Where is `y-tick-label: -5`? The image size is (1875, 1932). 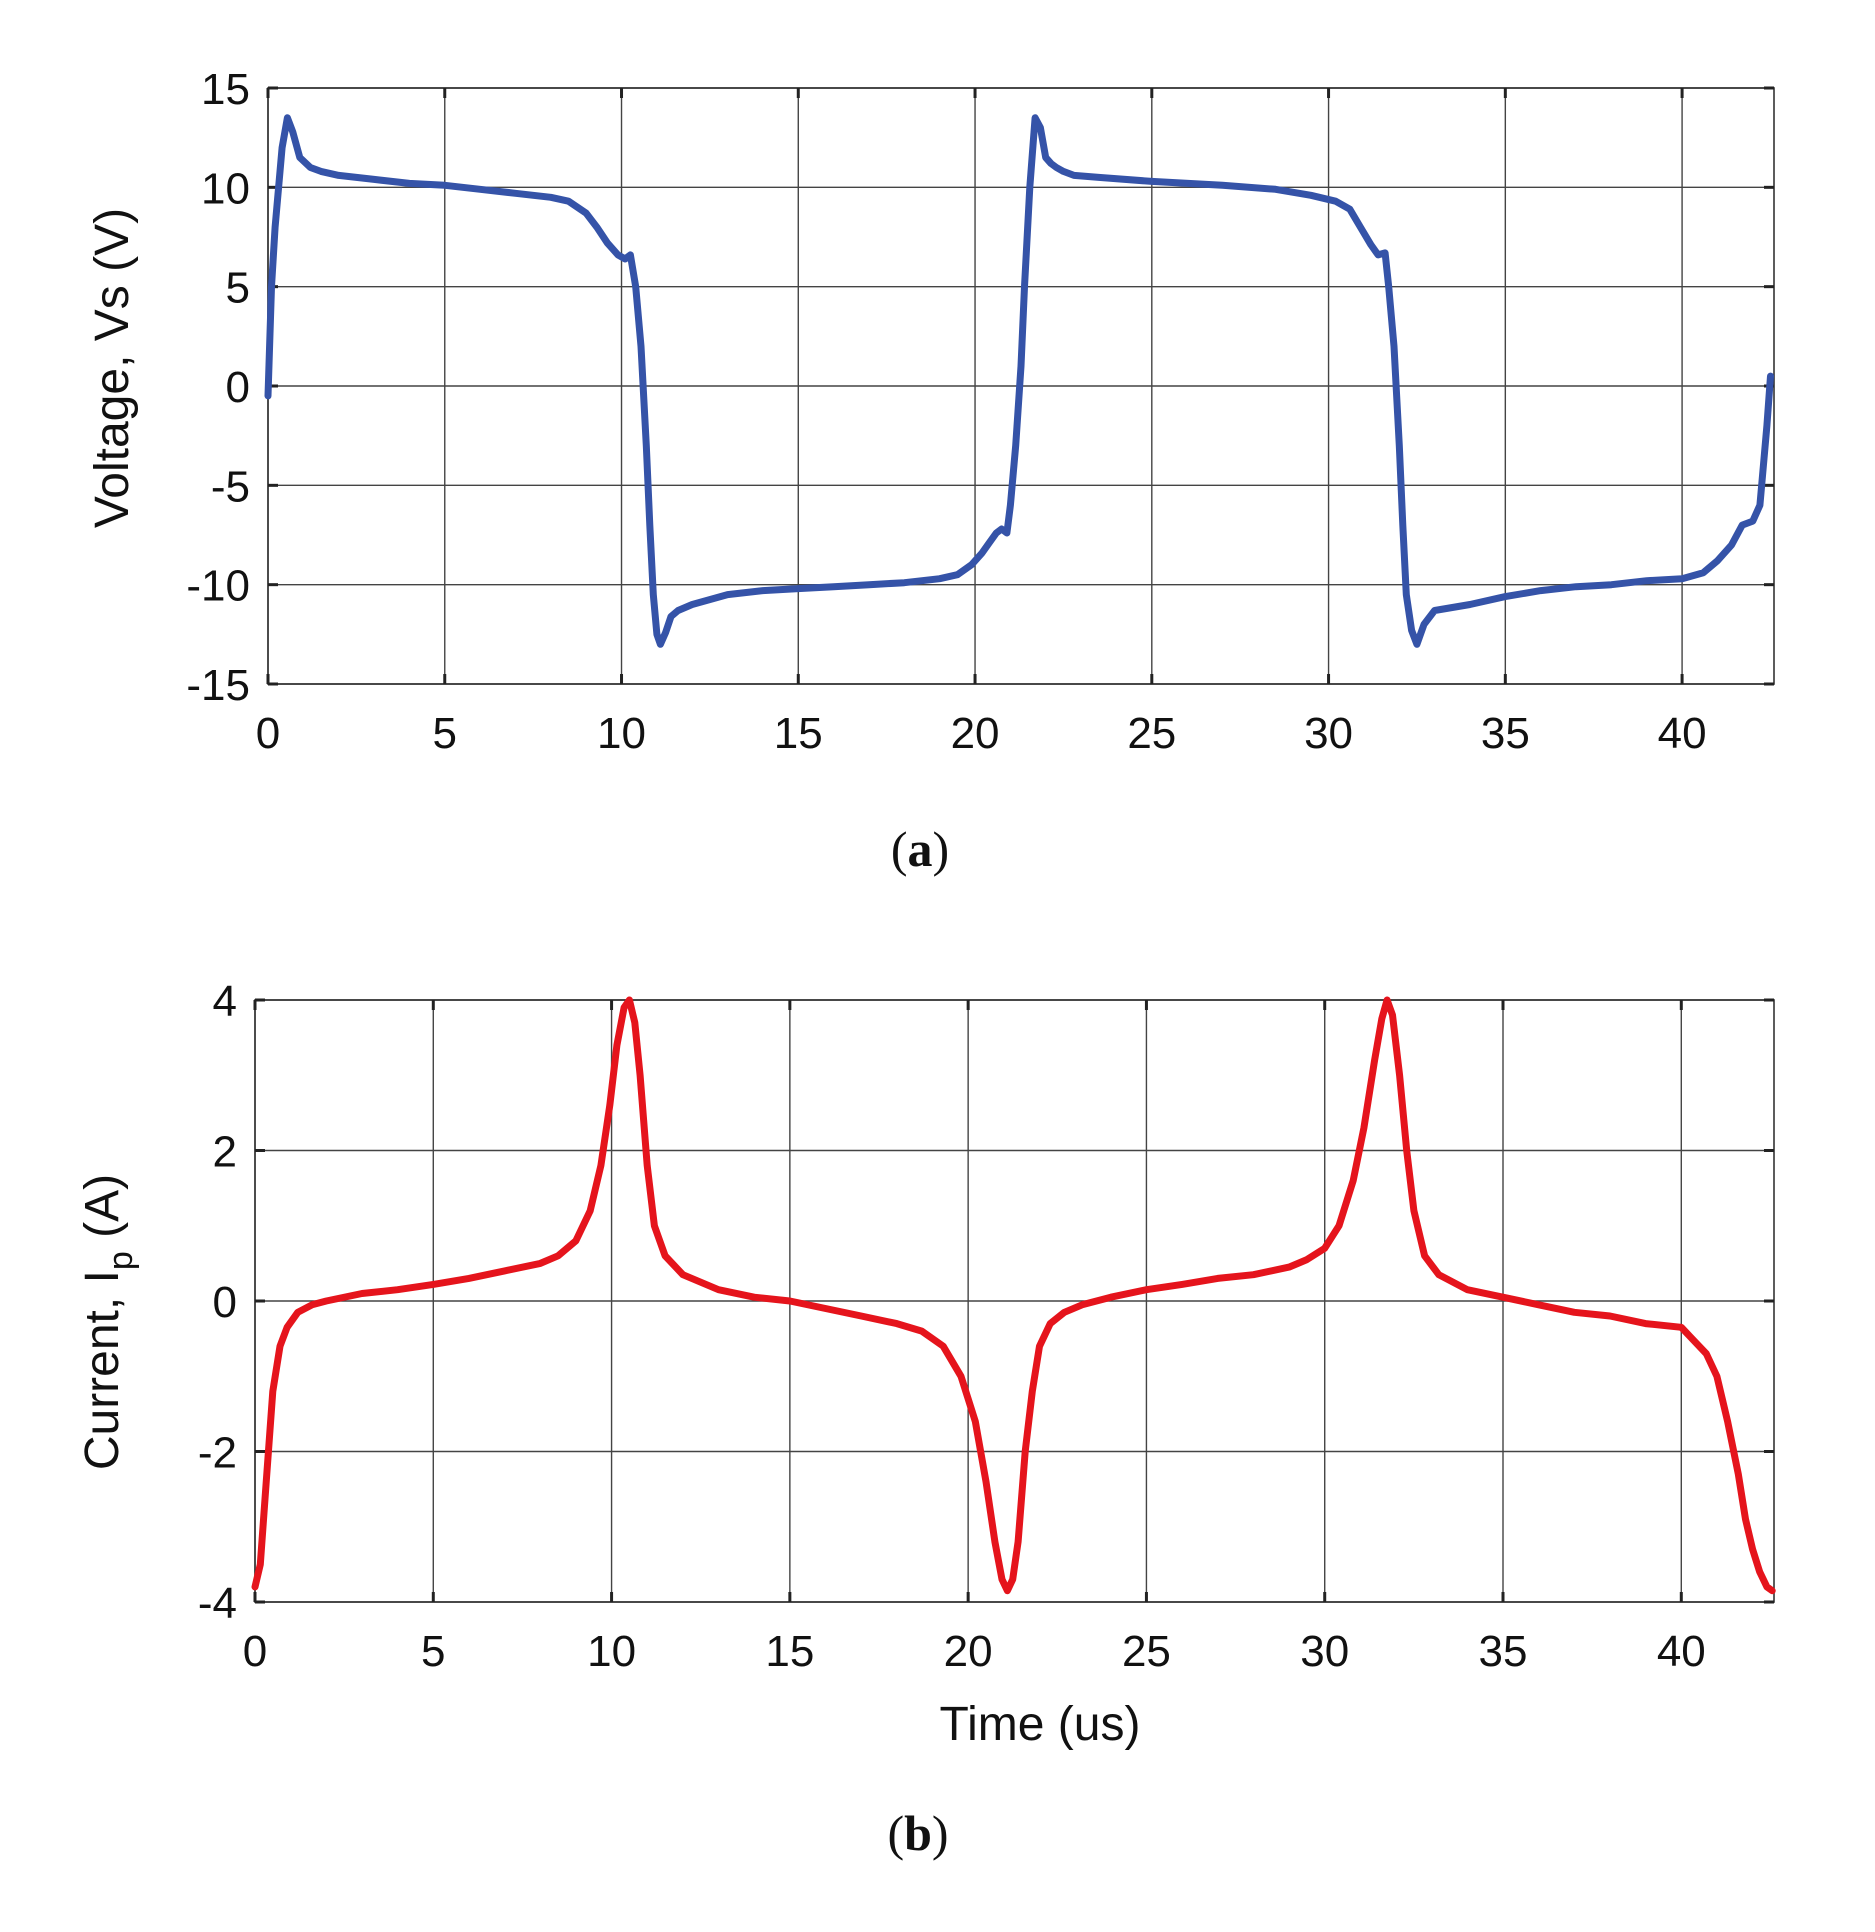
y-tick-label: -5 is located at coordinates (230, 486).